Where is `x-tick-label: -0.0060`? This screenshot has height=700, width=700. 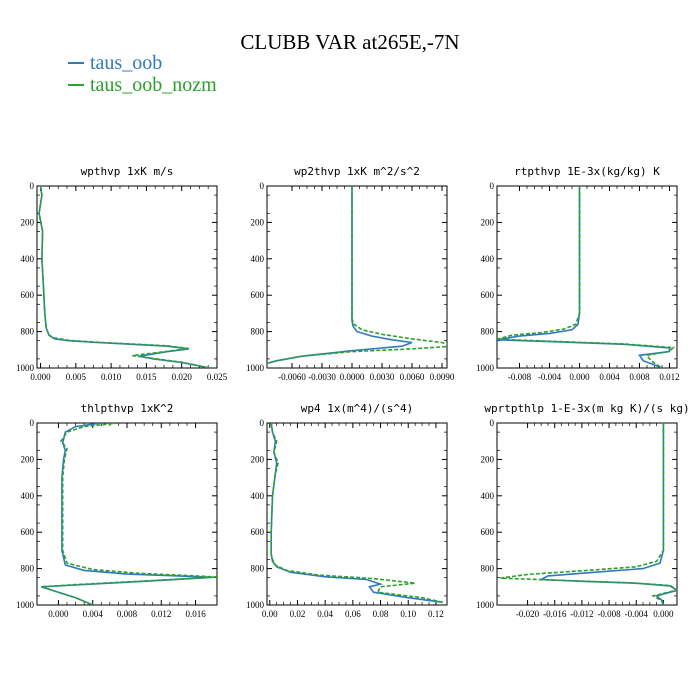 x-tick-label: -0.0060 is located at coordinates (292, 377).